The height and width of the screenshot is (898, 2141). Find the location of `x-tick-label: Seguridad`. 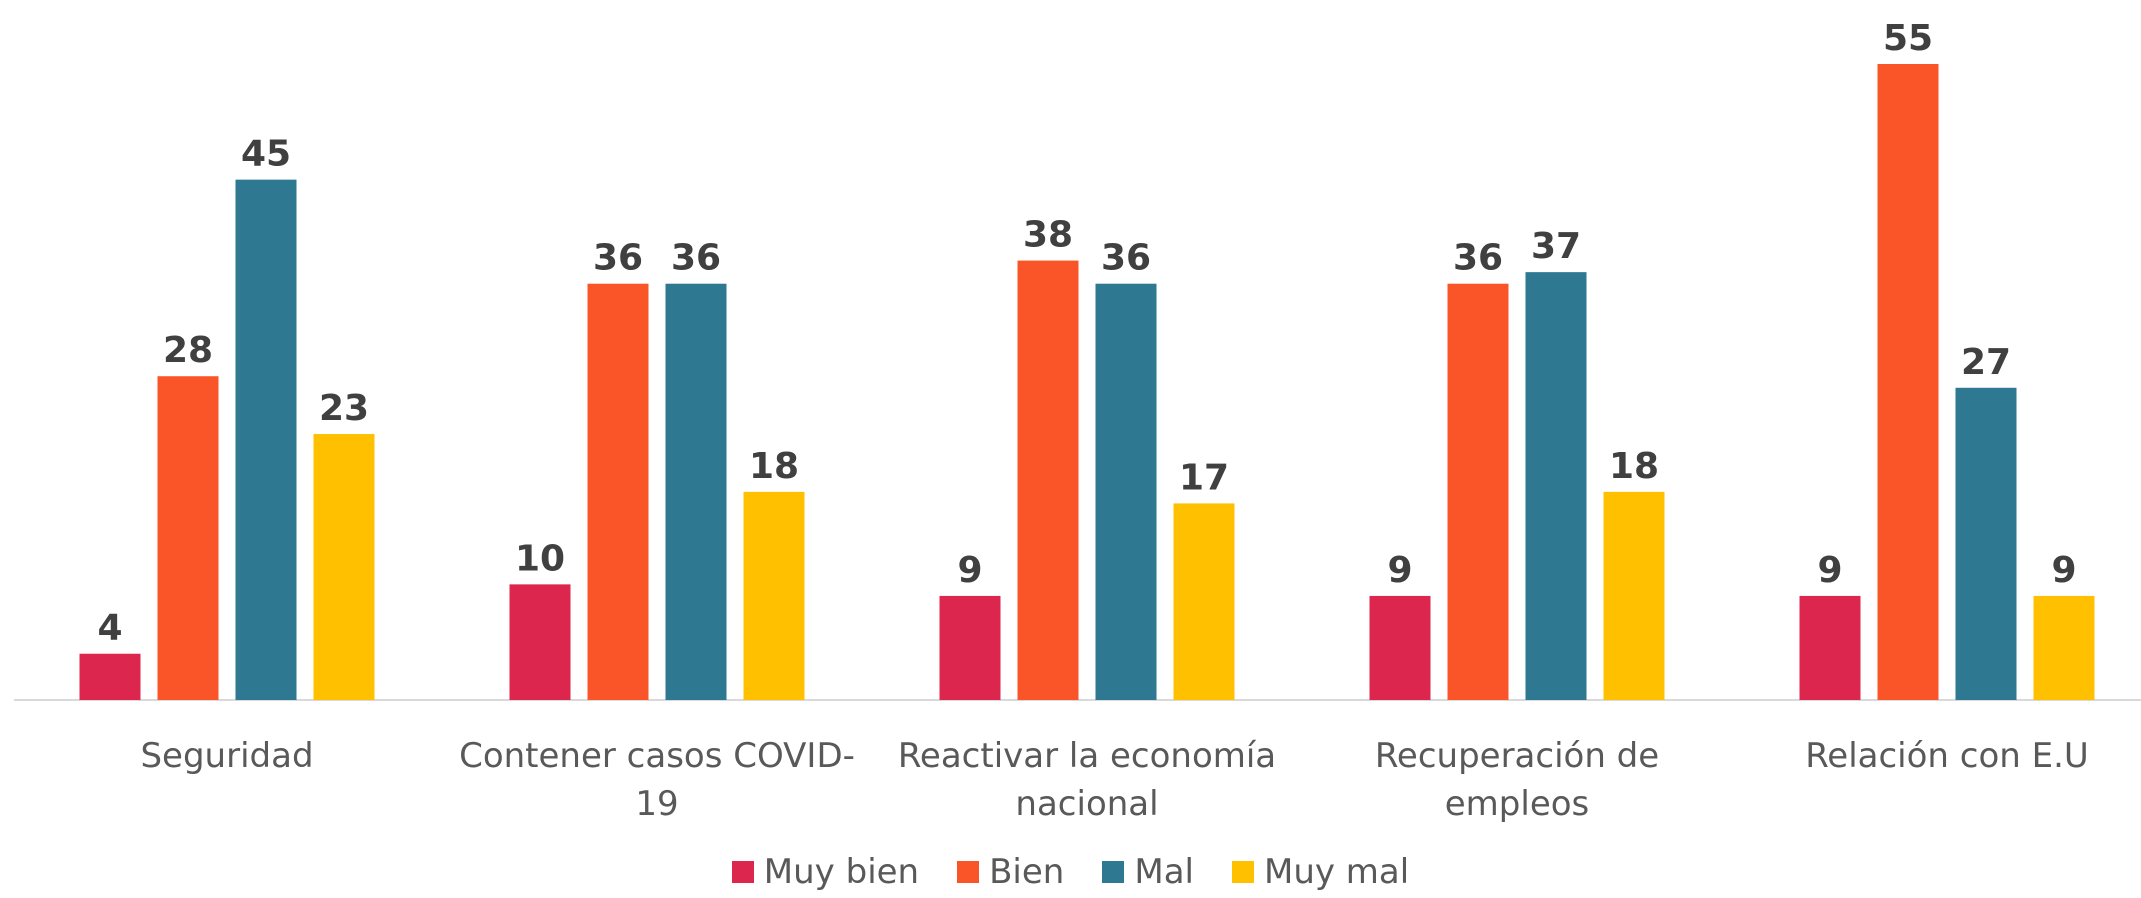

x-tick-label: Seguridad is located at coordinates (227, 756).